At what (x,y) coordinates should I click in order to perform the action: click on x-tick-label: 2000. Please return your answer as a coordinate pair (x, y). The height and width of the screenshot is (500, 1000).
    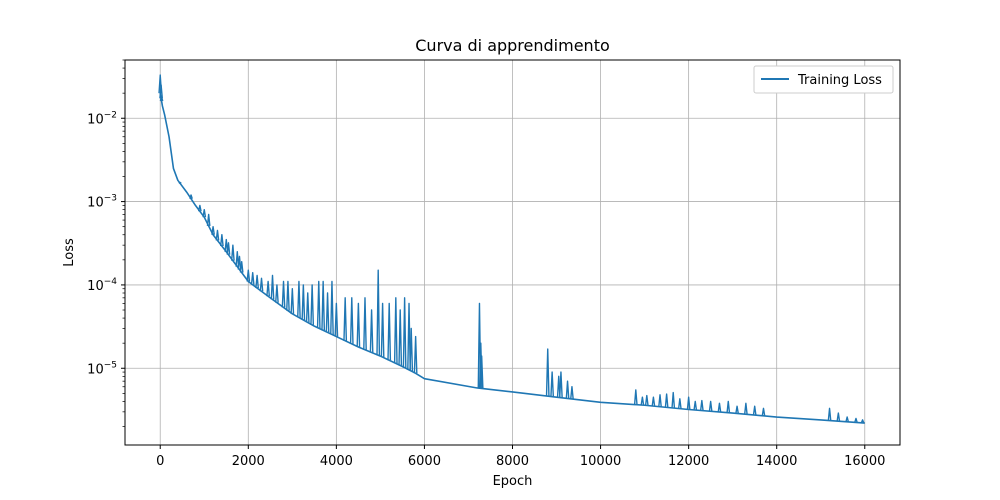
    Looking at the image, I should click on (248, 461).